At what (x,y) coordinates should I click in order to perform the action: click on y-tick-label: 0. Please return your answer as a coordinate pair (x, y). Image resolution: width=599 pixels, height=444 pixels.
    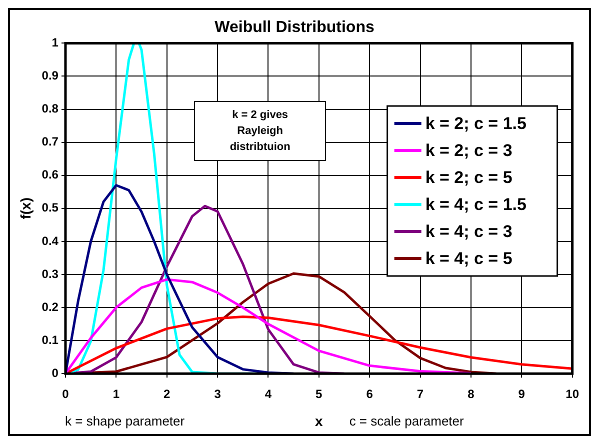
    Looking at the image, I should click on (55, 373).